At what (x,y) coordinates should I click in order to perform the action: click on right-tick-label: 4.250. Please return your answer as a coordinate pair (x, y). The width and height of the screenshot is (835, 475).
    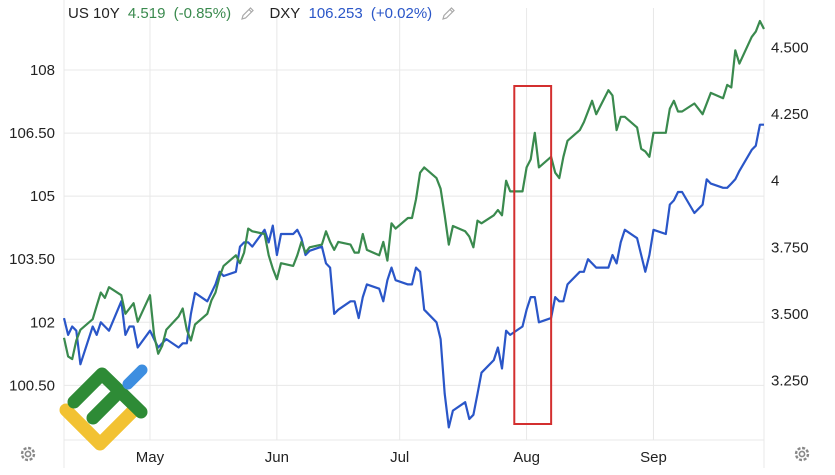
    Looking at the image, I should click on (790, 114).